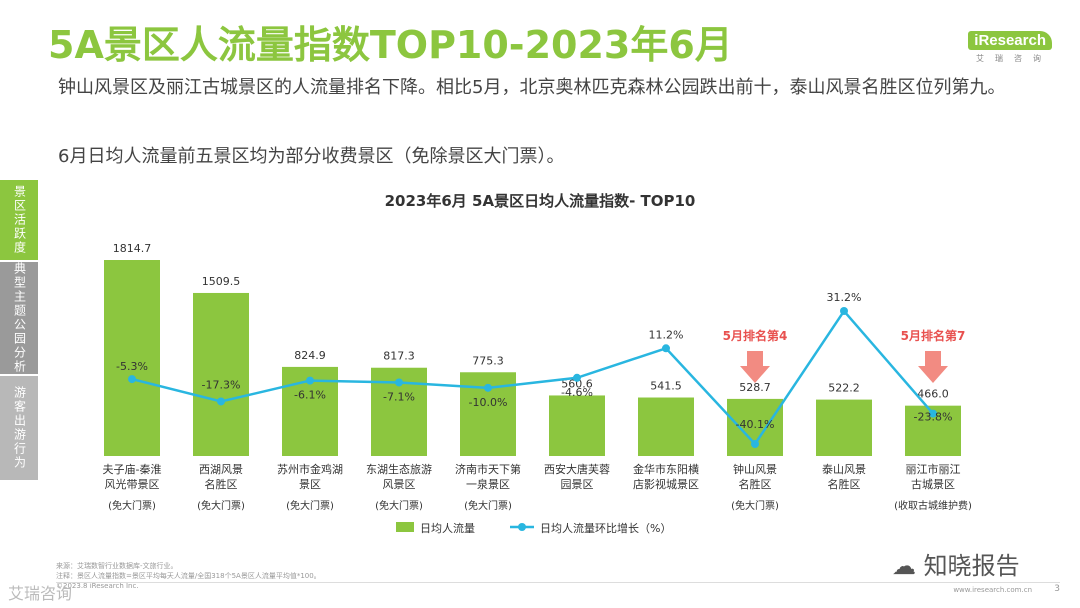 Image resolution: width=1080 pixels, height=608 pixels. Describe the element at coordinates (844, 297) in the screenshot. I see `growth-label-8: 31.2%` at that location.